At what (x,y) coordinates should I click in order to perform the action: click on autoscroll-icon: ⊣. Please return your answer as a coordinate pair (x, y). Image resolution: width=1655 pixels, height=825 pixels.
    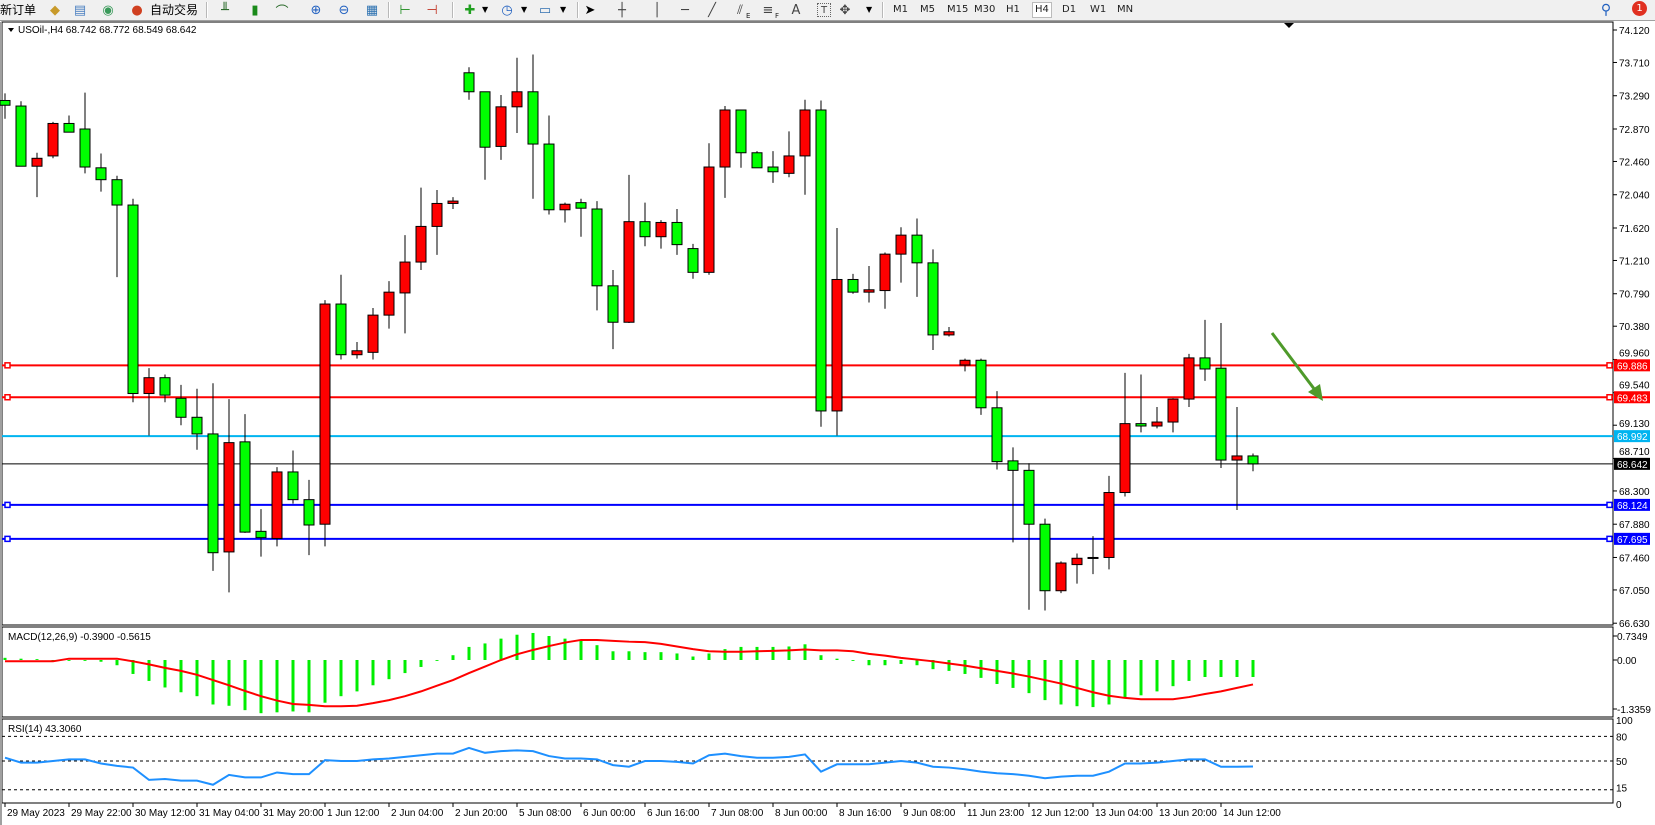
    Looking at the image, I should click on (432, 10).